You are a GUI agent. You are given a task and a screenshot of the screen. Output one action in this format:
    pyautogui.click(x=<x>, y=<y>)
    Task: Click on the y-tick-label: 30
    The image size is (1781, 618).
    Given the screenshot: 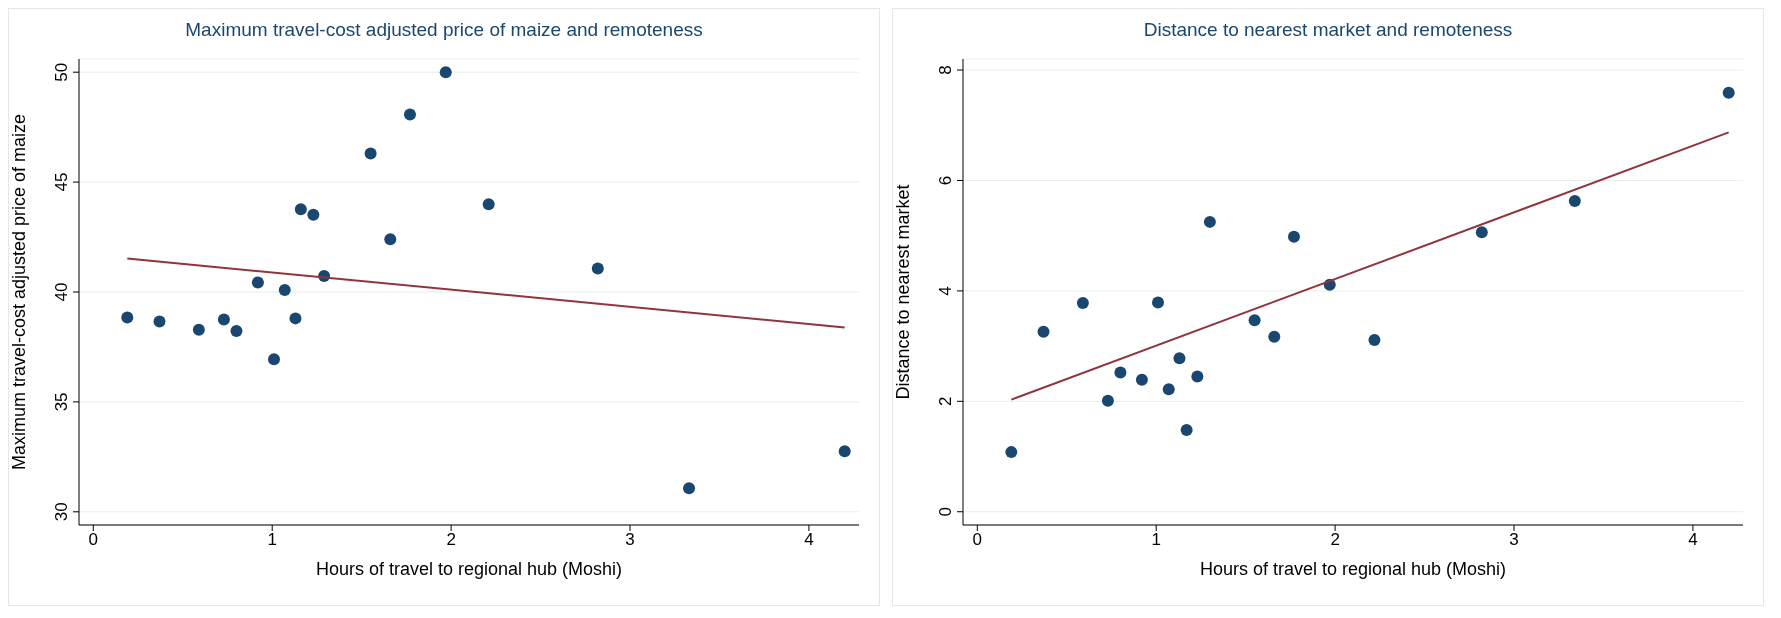 What is the action you would take?
    pyautogui.click(x=61, y=512)
    